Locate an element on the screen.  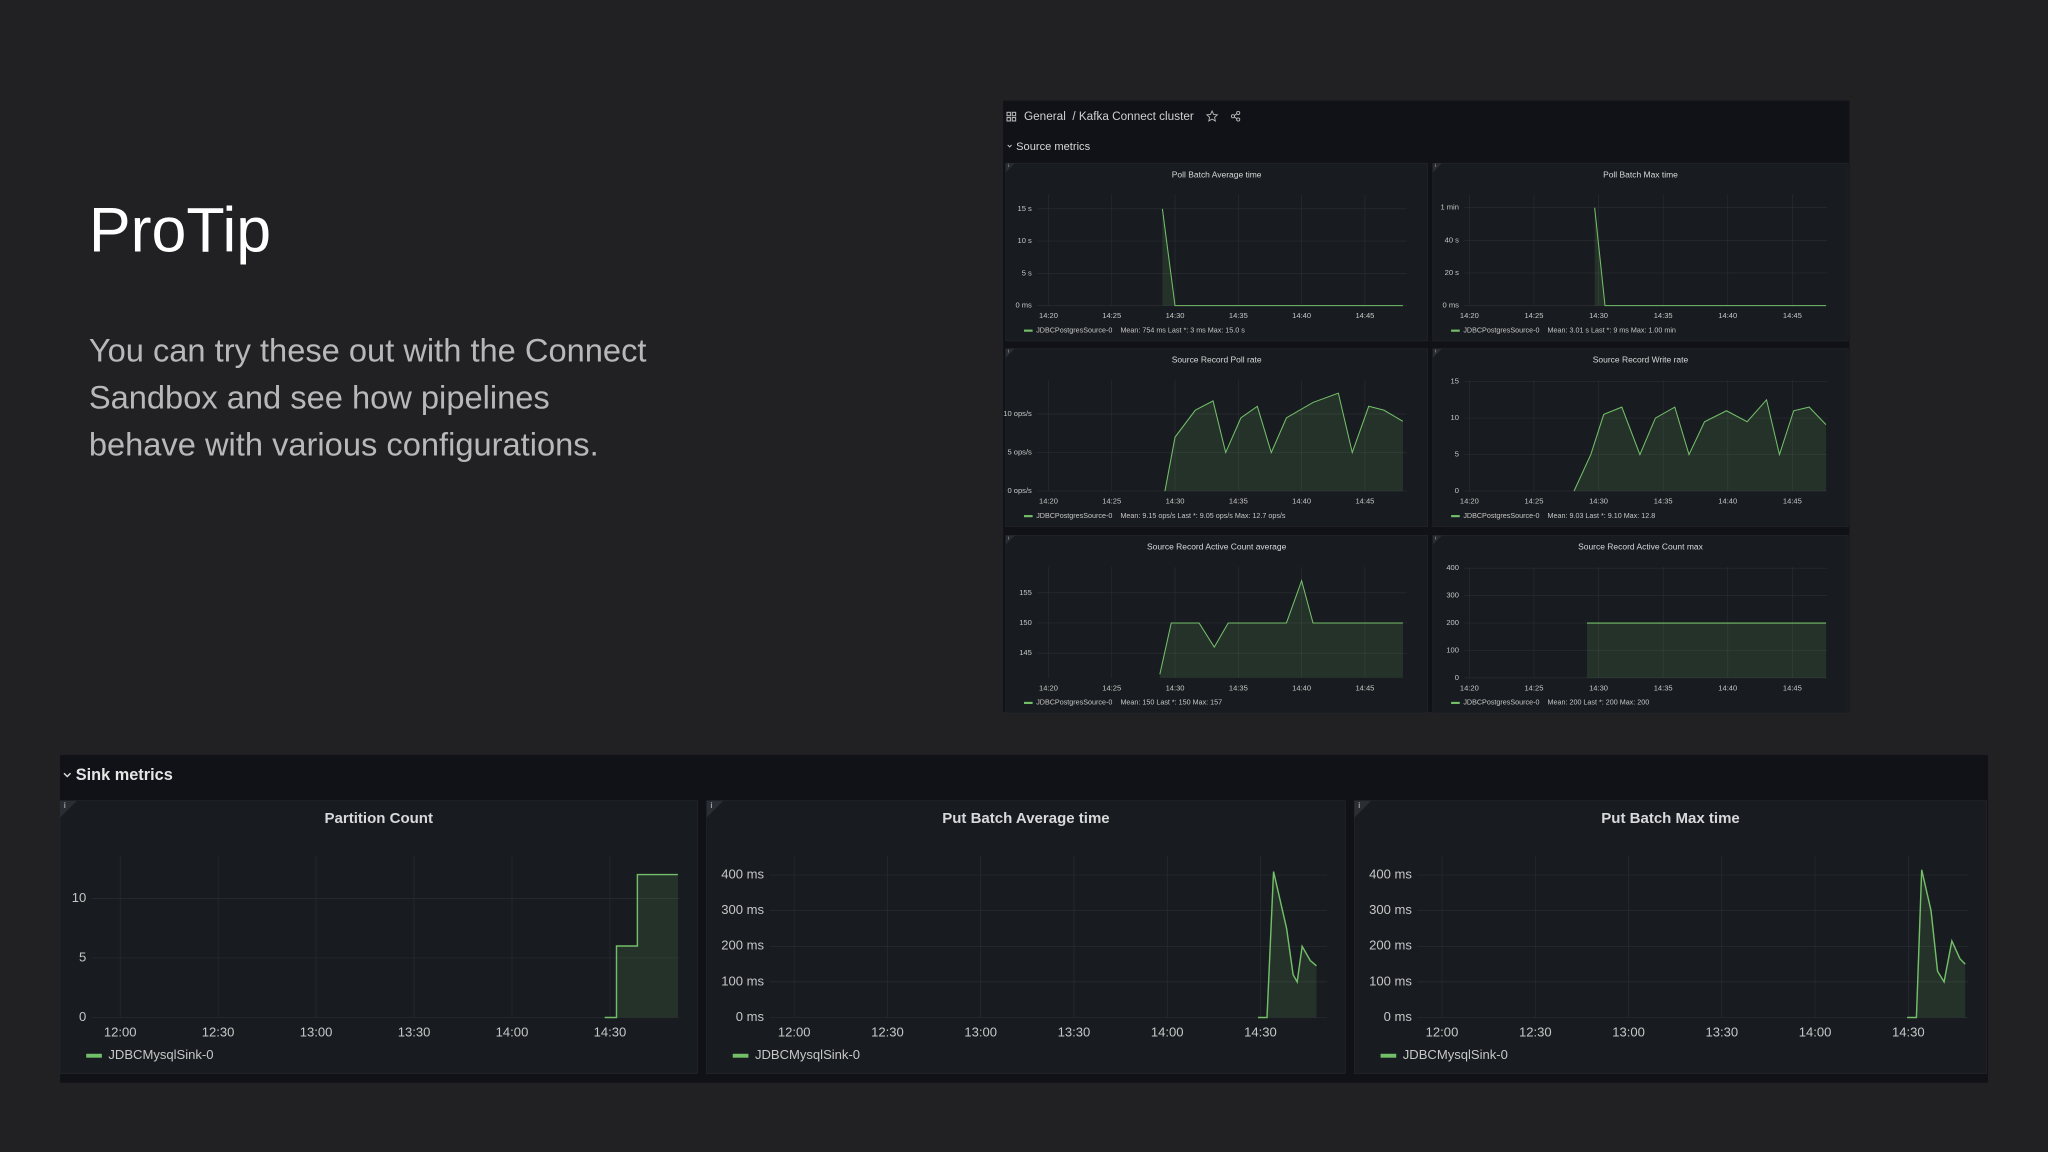
y-tick-label: 200 ms is located at coordinates (742, 945).